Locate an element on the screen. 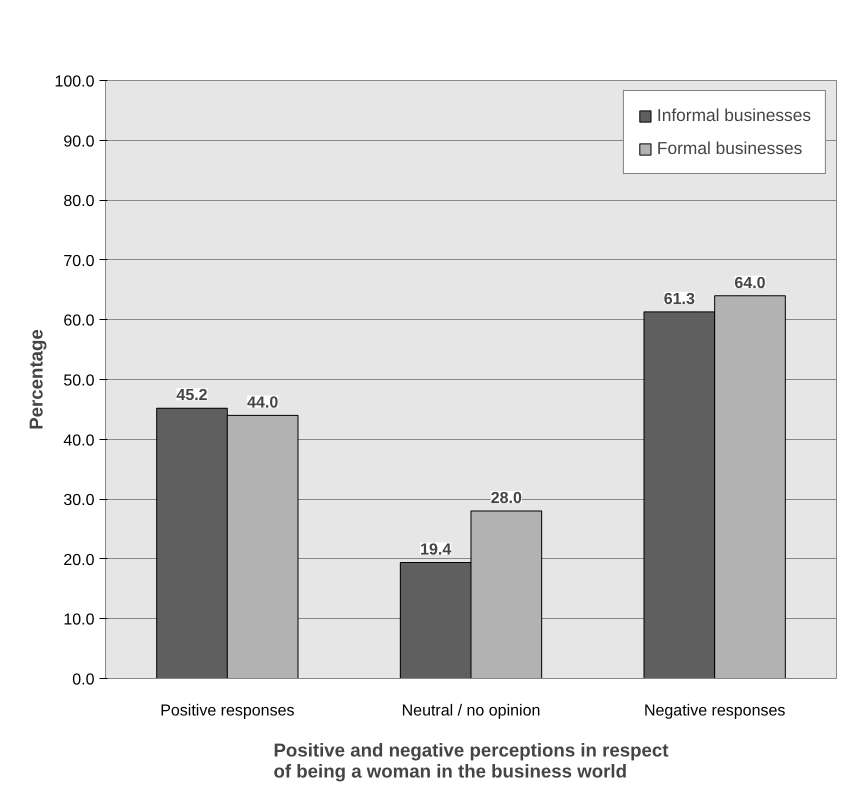 The width and height of the screenshot is (856, 796). x-tick-label: Negative responses is located at coordinates (715, 711).